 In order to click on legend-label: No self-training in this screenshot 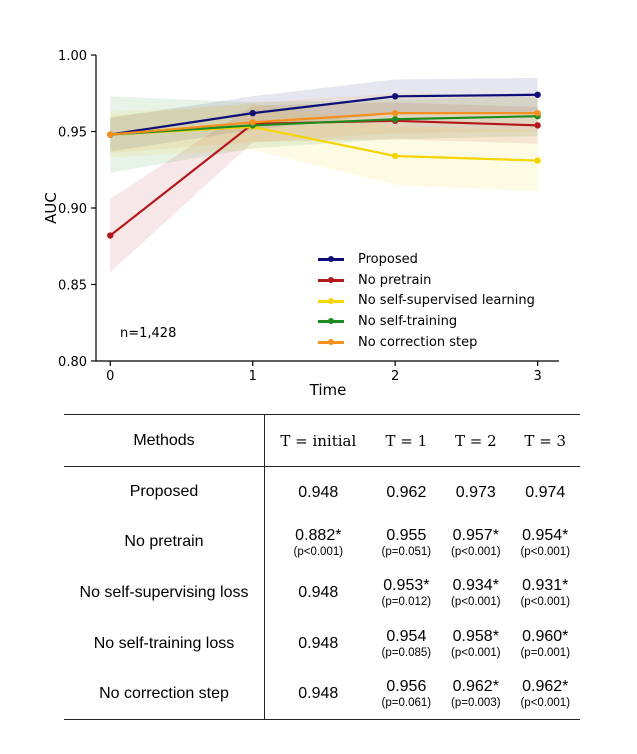, I will do `click(408, 321)`.